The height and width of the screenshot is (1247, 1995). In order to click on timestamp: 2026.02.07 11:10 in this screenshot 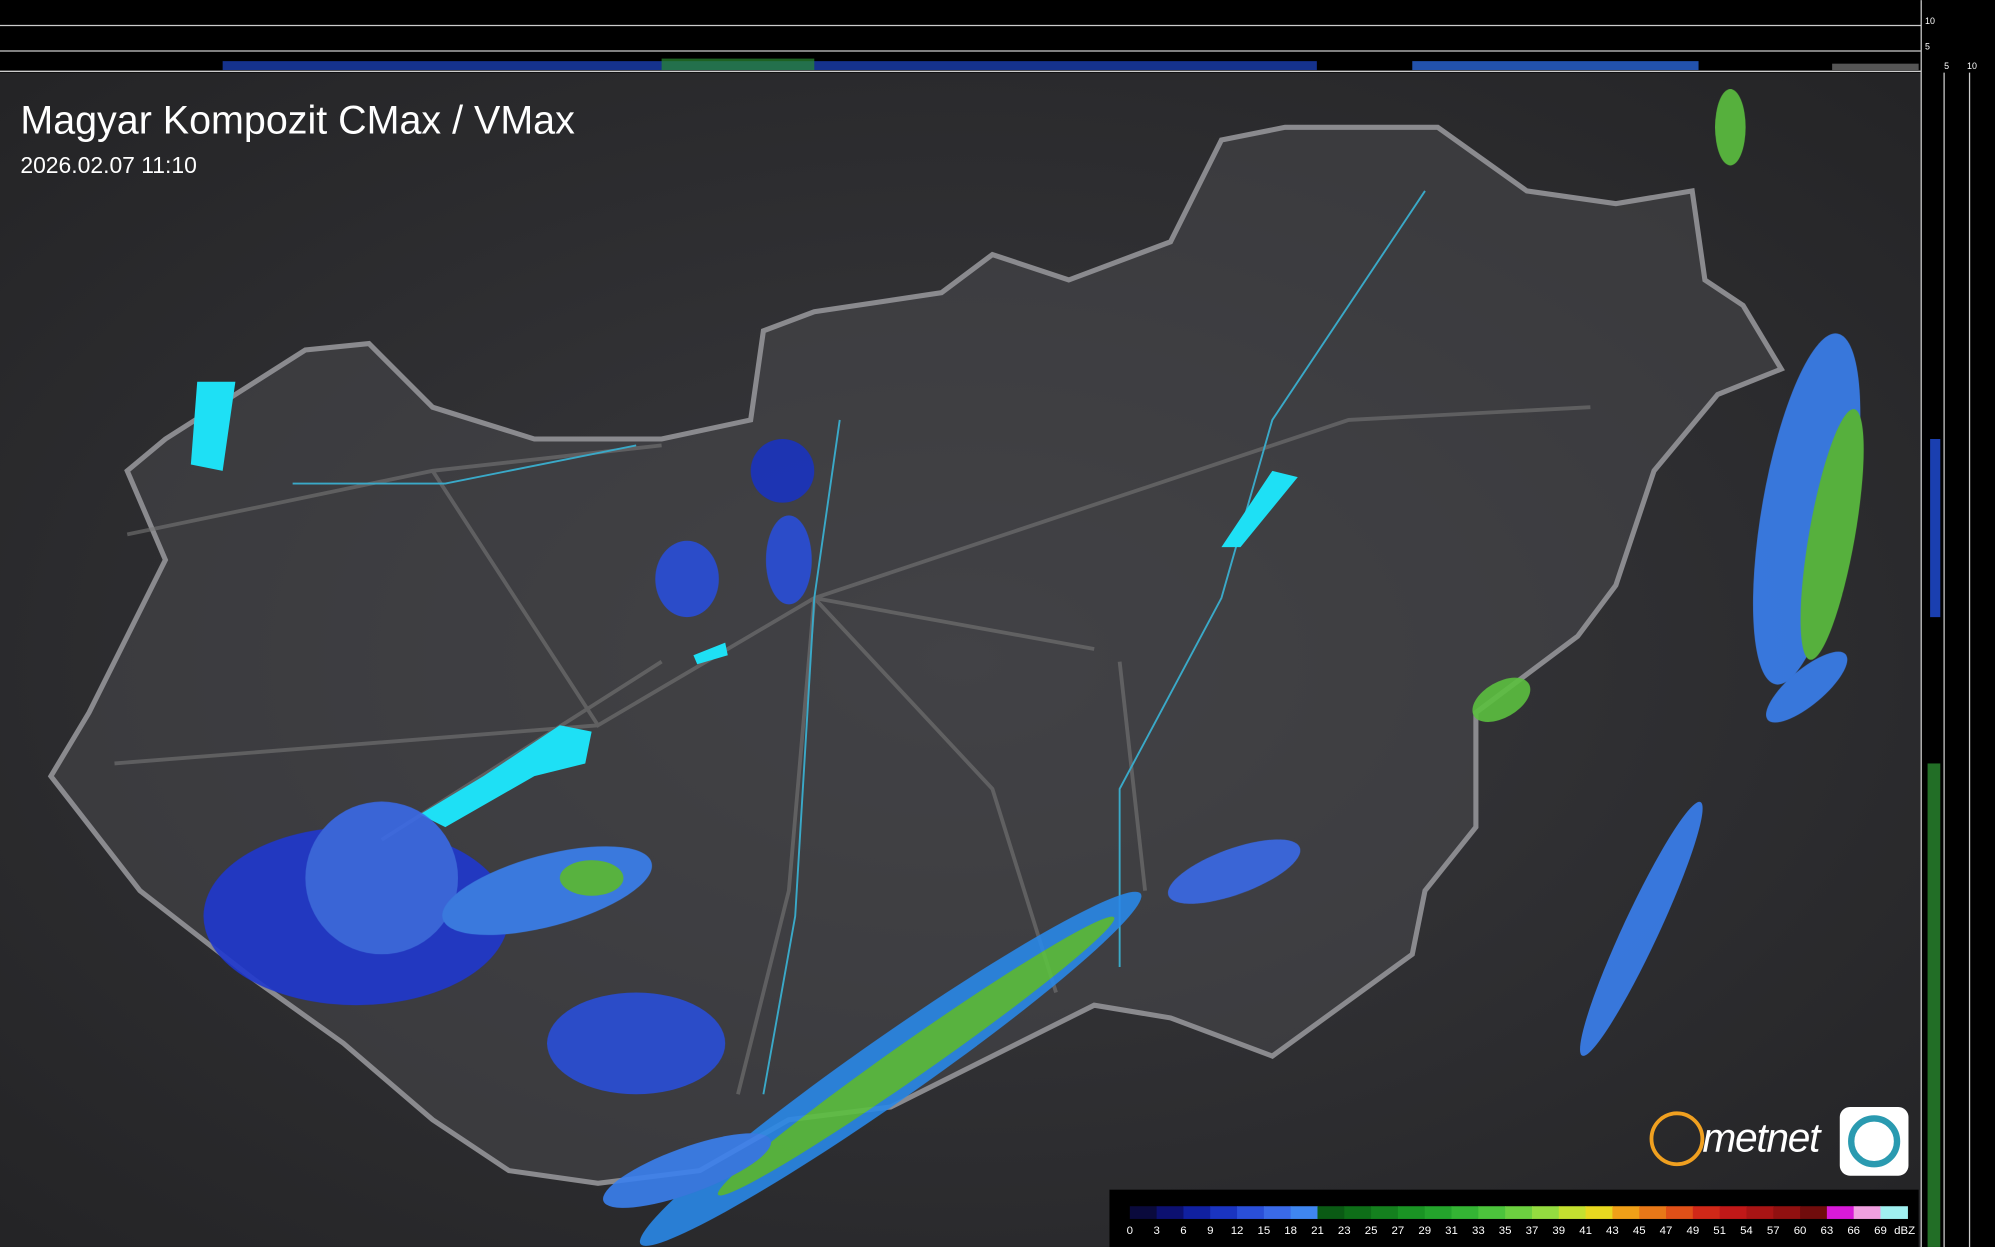, I will do `click(108, 165)`.